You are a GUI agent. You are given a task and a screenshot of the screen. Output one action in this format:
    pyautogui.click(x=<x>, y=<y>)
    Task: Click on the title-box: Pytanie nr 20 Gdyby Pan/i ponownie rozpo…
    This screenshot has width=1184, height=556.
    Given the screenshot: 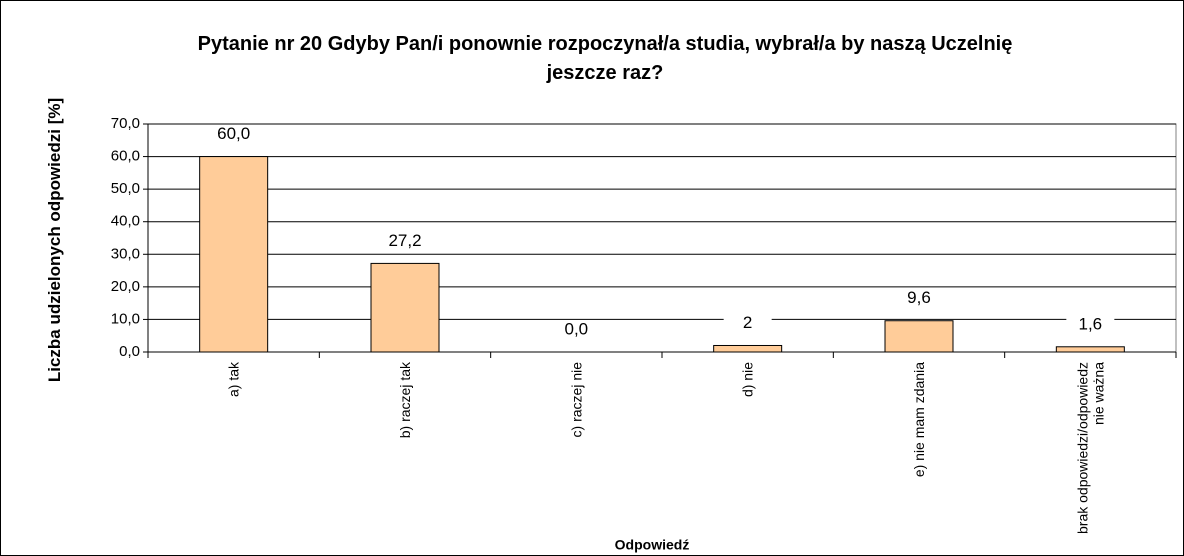 What is the action you would take?
    pyautogui.click(x=605, y=58)
    